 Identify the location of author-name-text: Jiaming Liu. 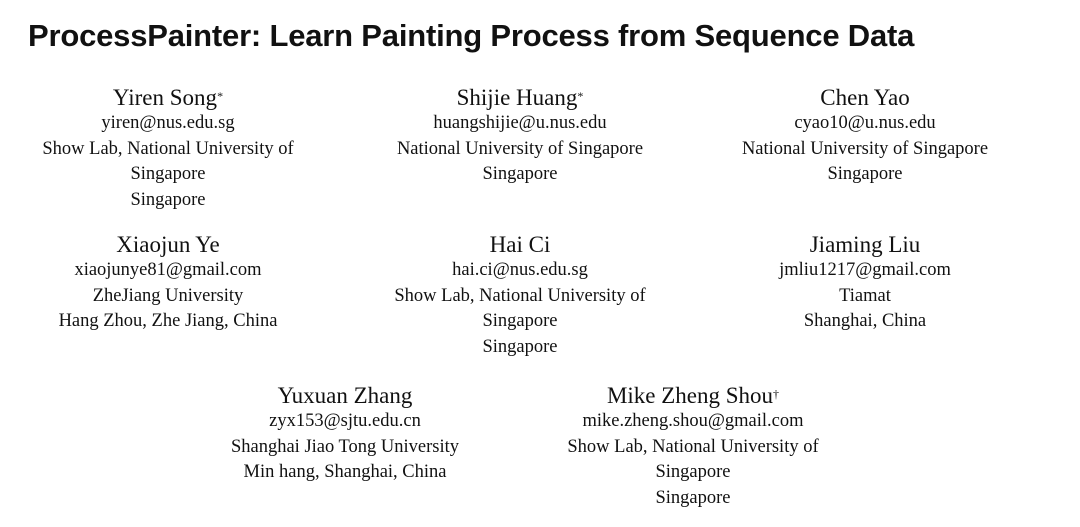
(865, 244).